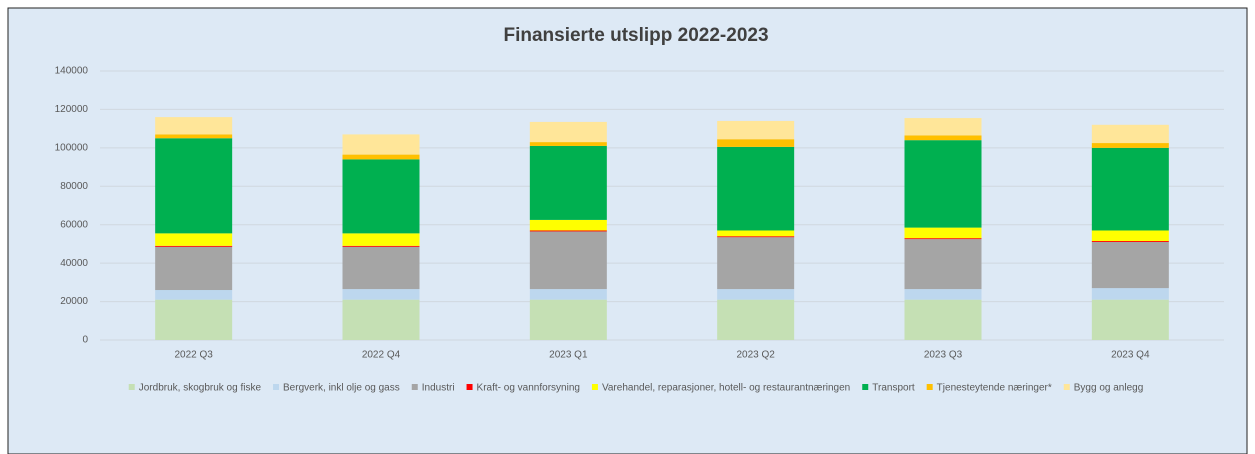  I want to click on y-tick-label: 140000, so click(72, 71).